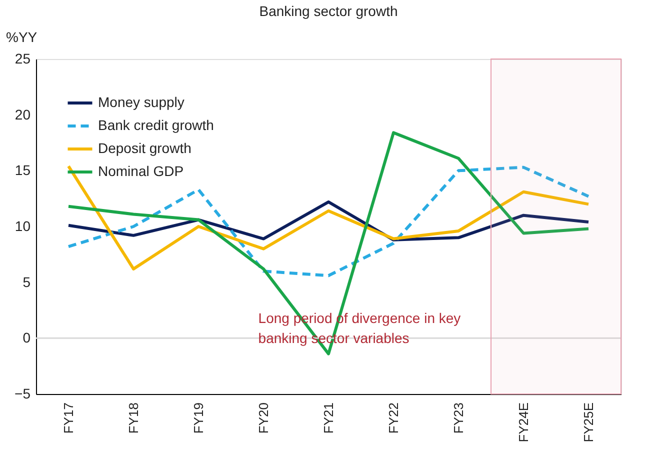 Image resolution: width=649 pixels, height=458 pixels. Describe the element at coordinates (22, 37) in the screenshot. I see `y-axis-title: %YY` at that location.